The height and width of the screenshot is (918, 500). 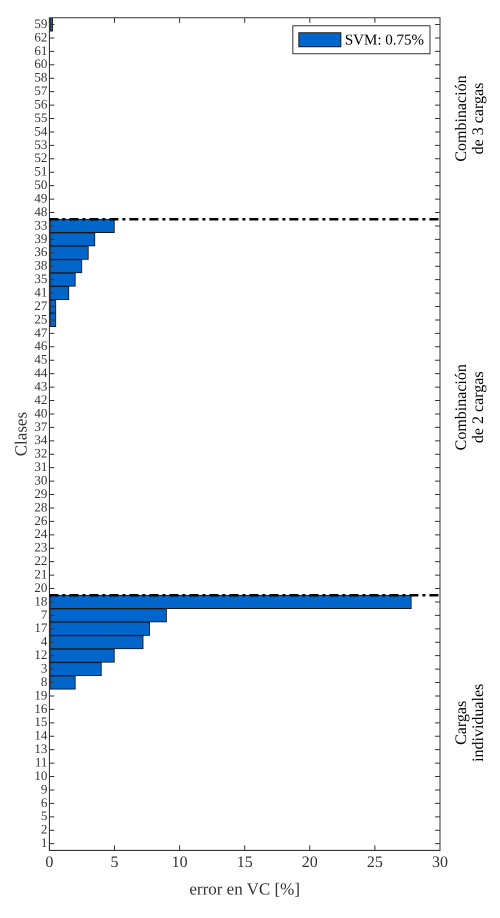 What do you see at coordinates (41, 171) in the screenshot?
I see `y-tick-label: 51` at bounding box center [41, 171].